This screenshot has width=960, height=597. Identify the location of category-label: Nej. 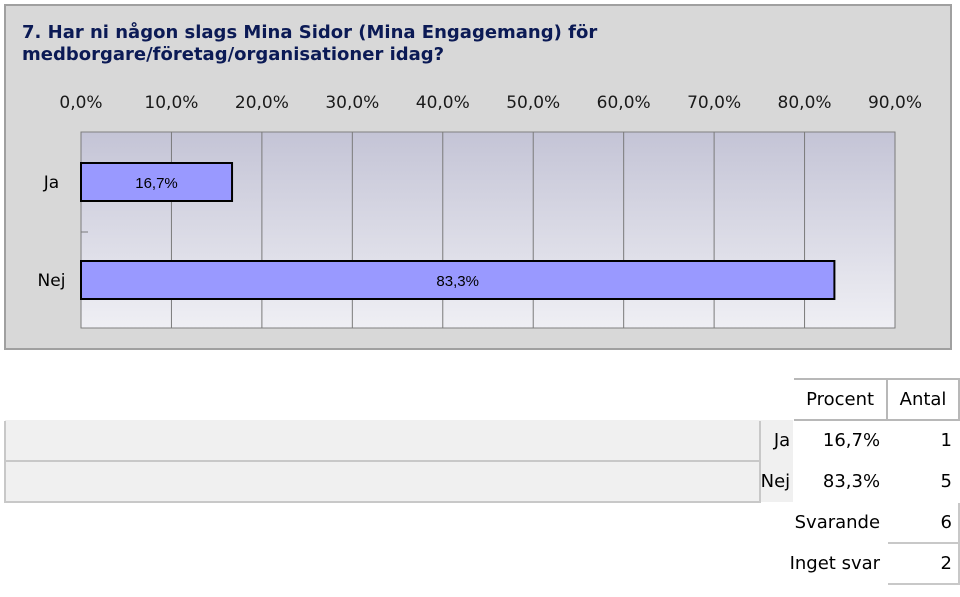
(52, 281).